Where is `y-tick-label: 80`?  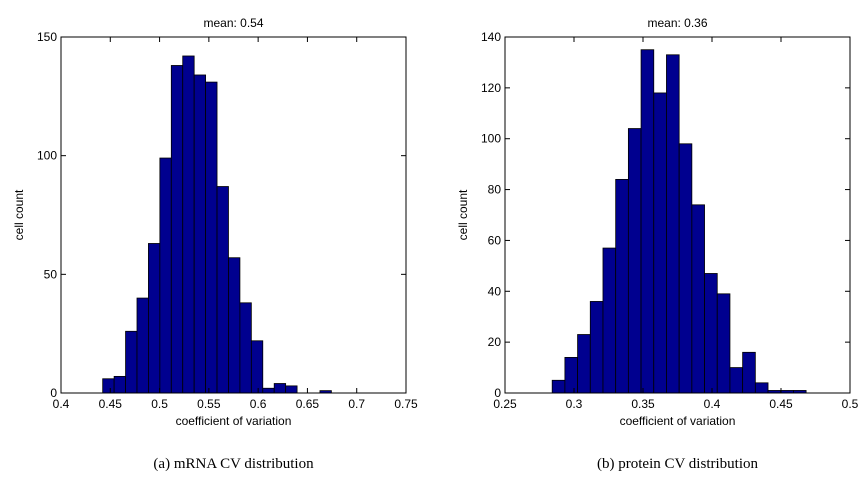
y-tick-label: 80 is located at coordinates (495, 190).